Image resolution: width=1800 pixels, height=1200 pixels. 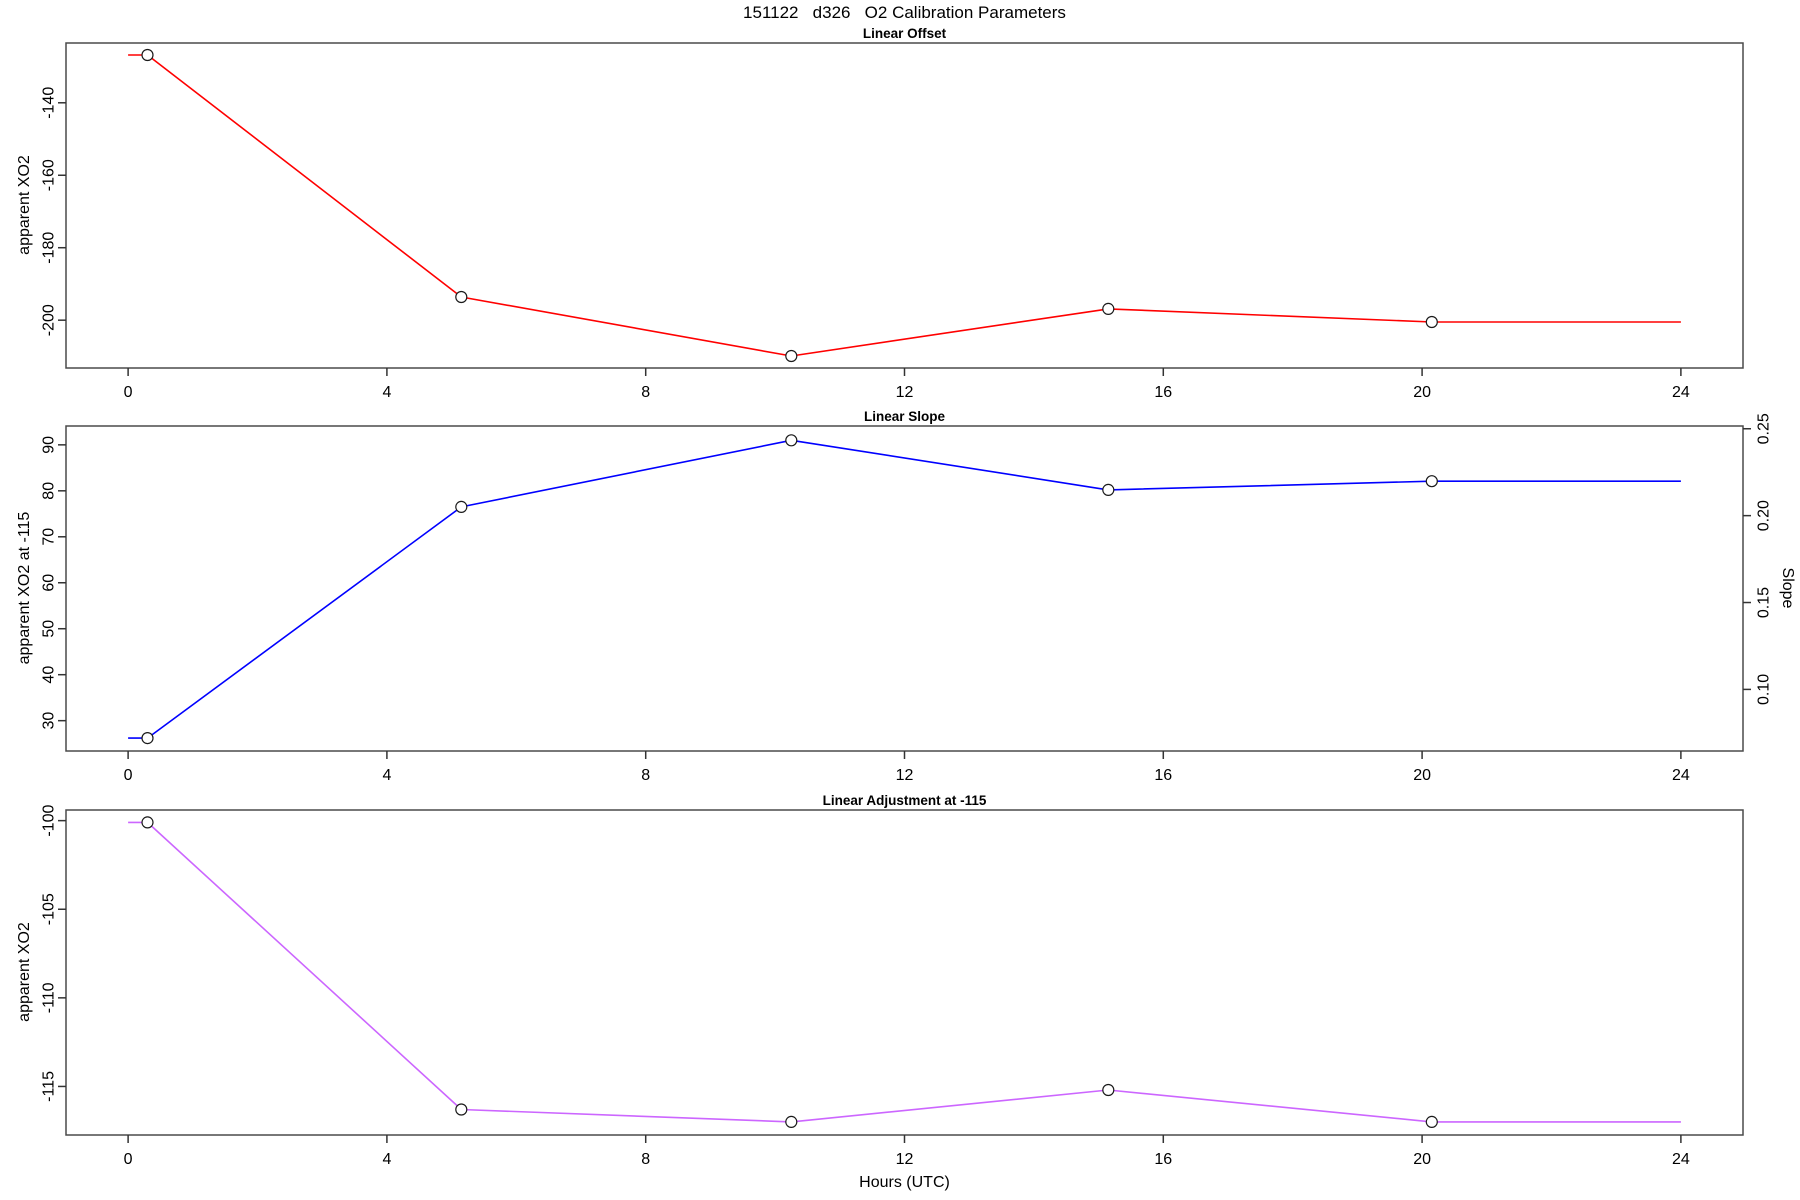 I want to click on y-axis-label-slope-right: Slope, so click(x=1787, y=588).